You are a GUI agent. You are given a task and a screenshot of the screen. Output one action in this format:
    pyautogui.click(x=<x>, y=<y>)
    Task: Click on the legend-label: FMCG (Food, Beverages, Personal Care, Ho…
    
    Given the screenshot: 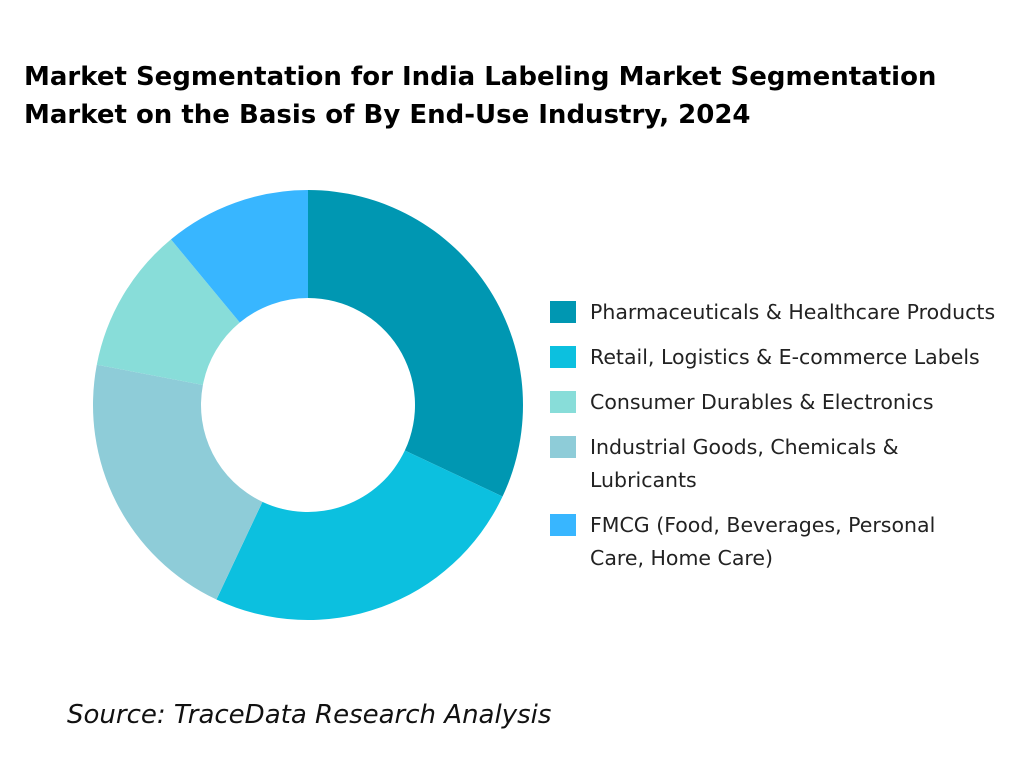 What is the action you would take?
    pyautogui.click(x=763, y=541)
    